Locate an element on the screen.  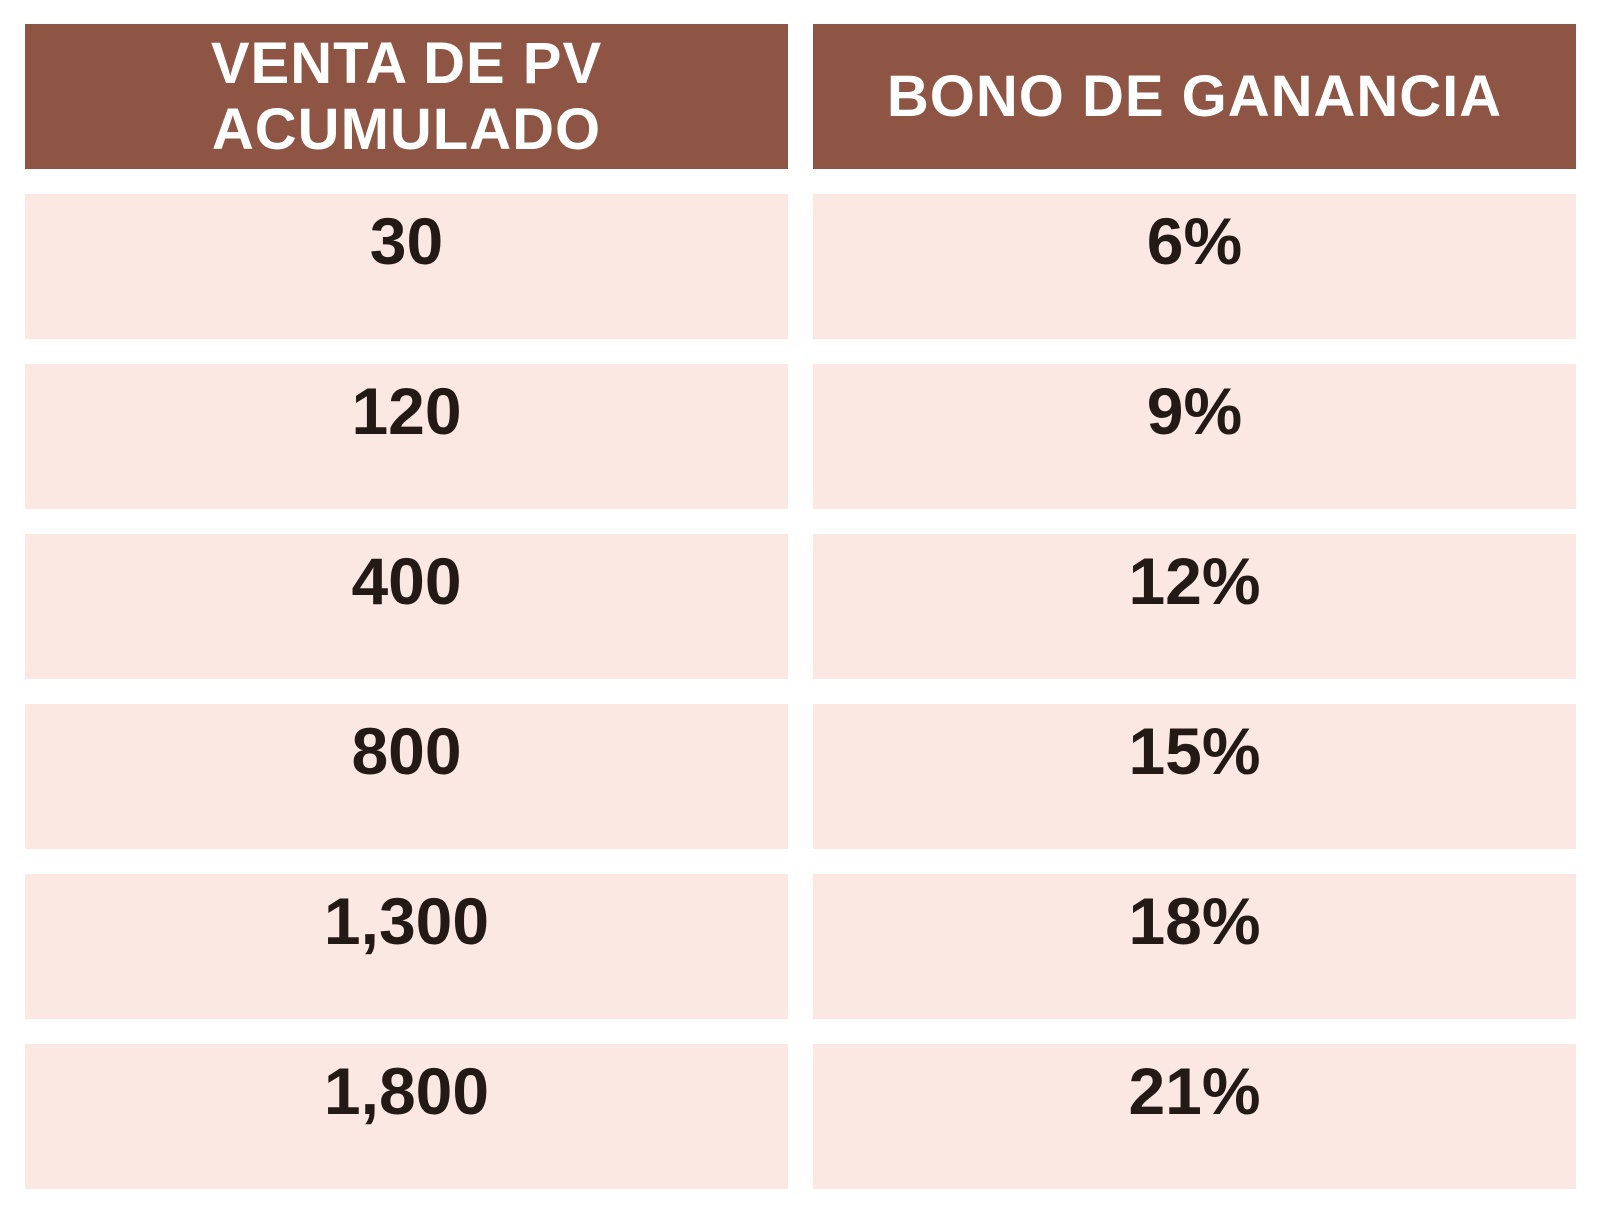
pv-cell: 1,800 is located at coordinates (406, 1116).